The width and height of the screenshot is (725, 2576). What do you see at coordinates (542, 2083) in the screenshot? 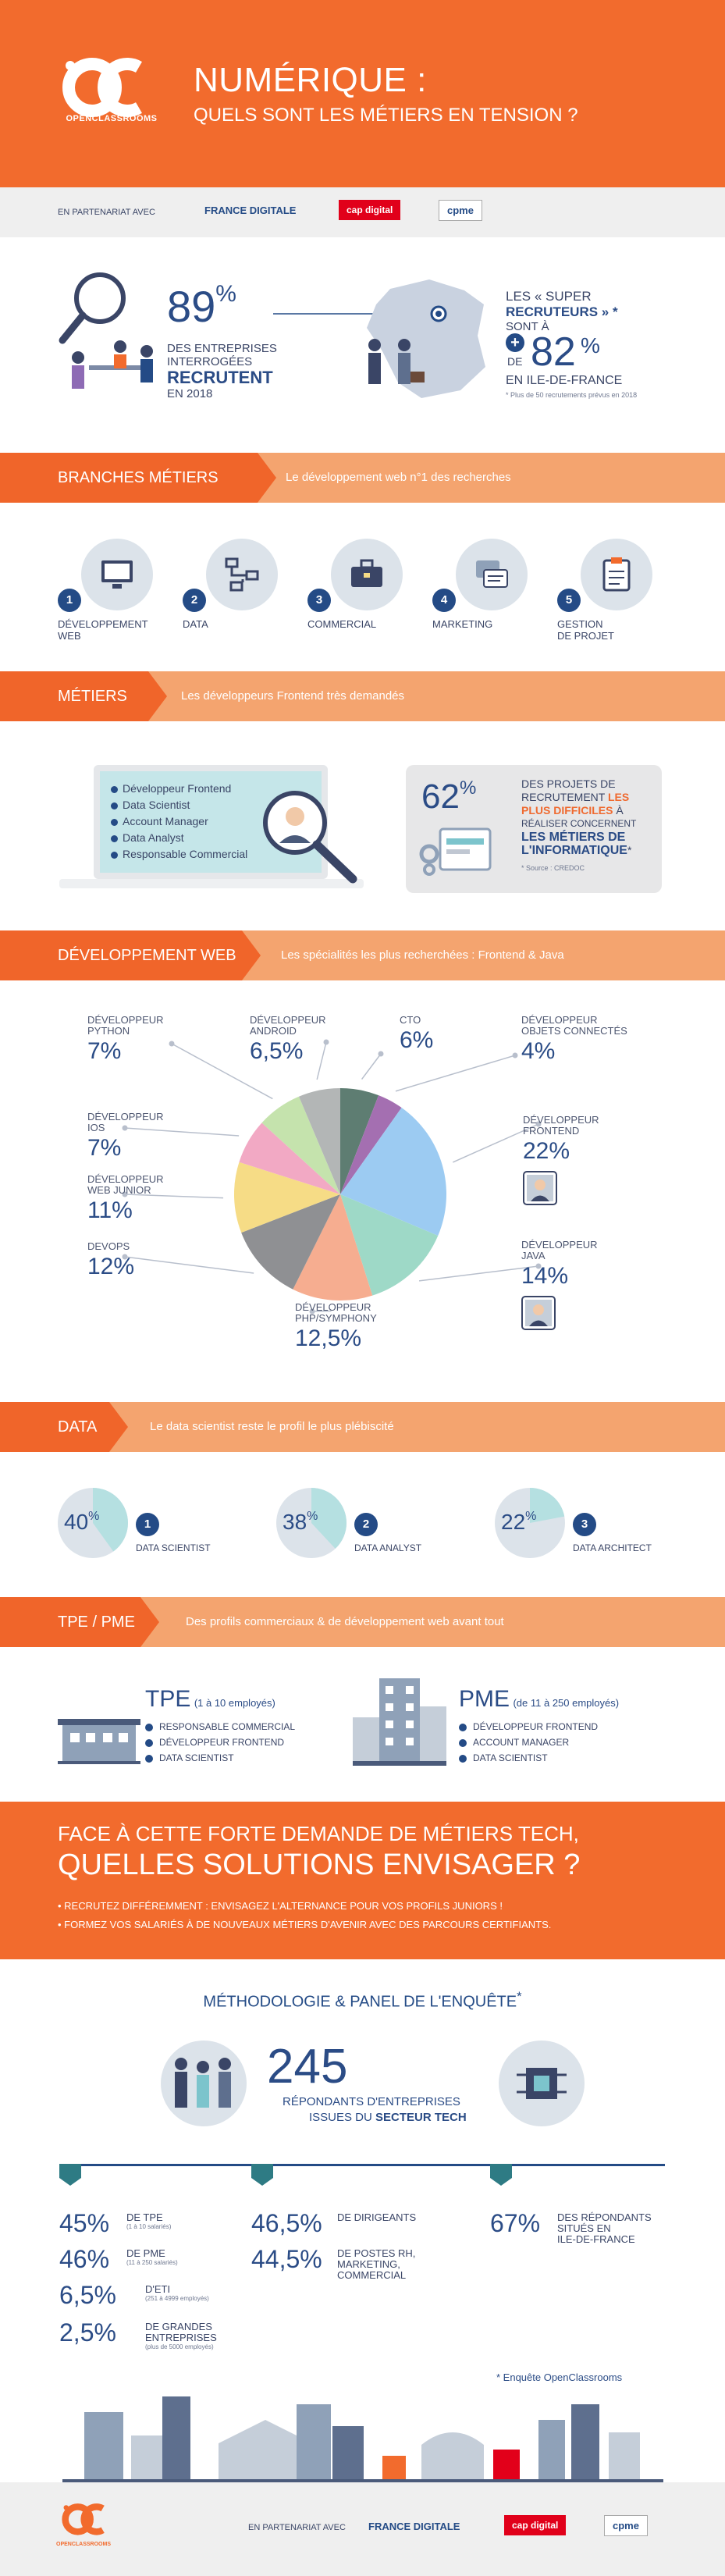
I see `chip-icon` at bounding box center [542, 2083].